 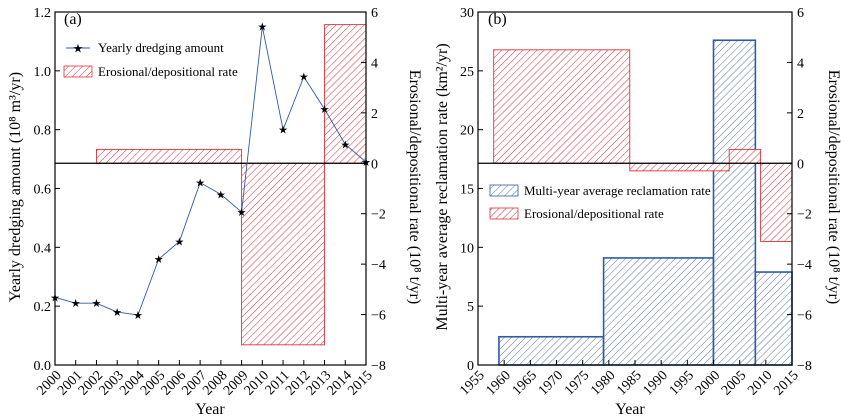 What do you see at coordinates (504, 213) in the screenshot?
I see `panel-b-legend-red-swatch` at bounding box center [504, 213].